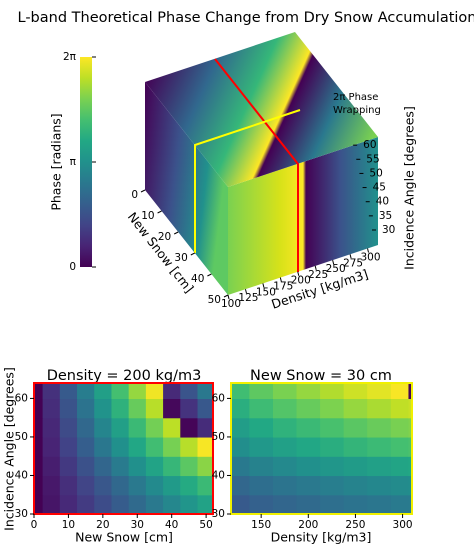 Image resolution: width=474 pixels, height=547 pixels. Describe the element at coordinates (301, 281) in the screenshot. I see `y-tick-label: 200` at that location.